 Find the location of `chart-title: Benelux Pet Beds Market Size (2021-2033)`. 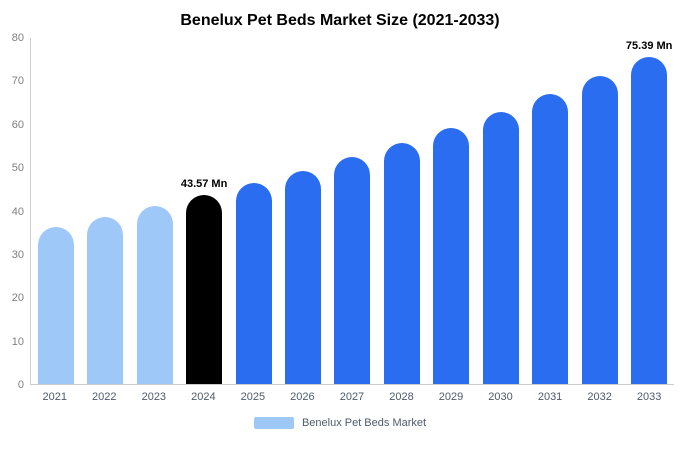

chart-title: Benelux Pet Beds Market Size (2021-2033) is located at coordinates (340, 20).